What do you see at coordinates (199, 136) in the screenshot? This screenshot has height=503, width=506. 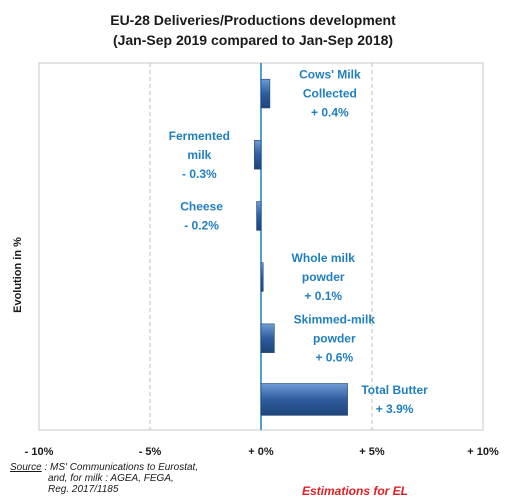 I see `bar-data-label: Fermented` at bounding box center [199, 136].